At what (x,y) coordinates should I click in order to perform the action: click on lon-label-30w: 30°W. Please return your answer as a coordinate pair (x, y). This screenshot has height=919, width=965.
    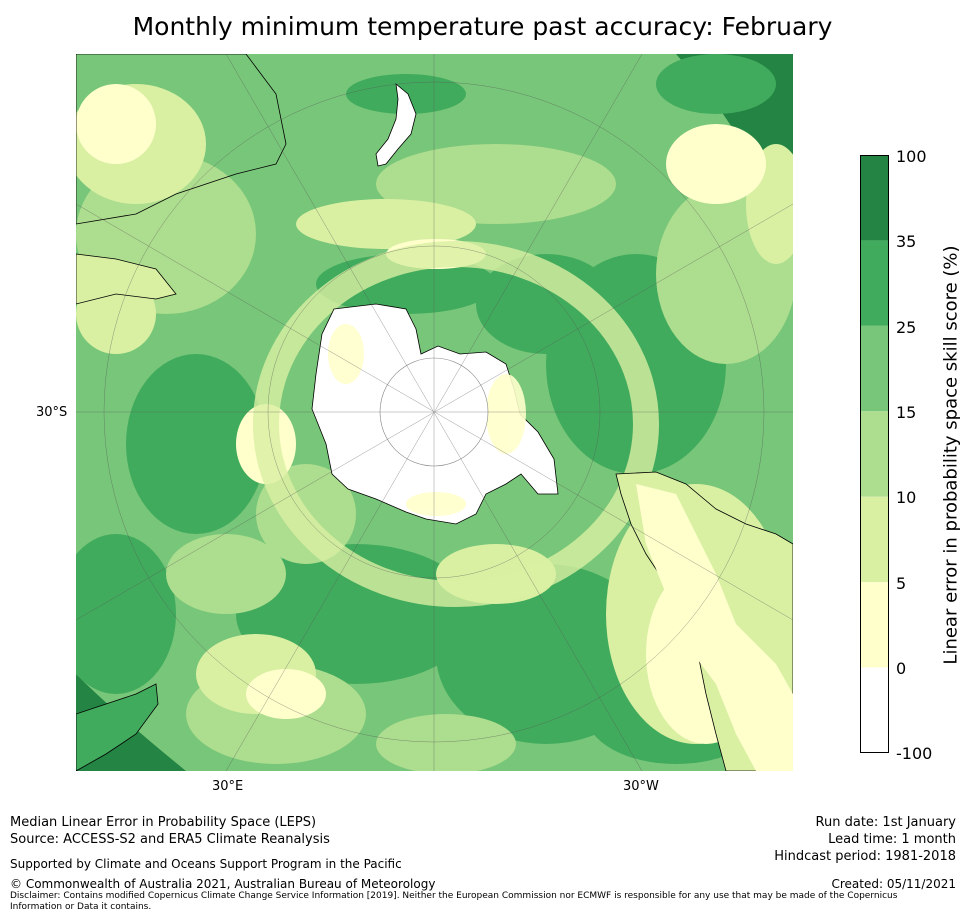
    Looking at the image, I should click on (641, 786).